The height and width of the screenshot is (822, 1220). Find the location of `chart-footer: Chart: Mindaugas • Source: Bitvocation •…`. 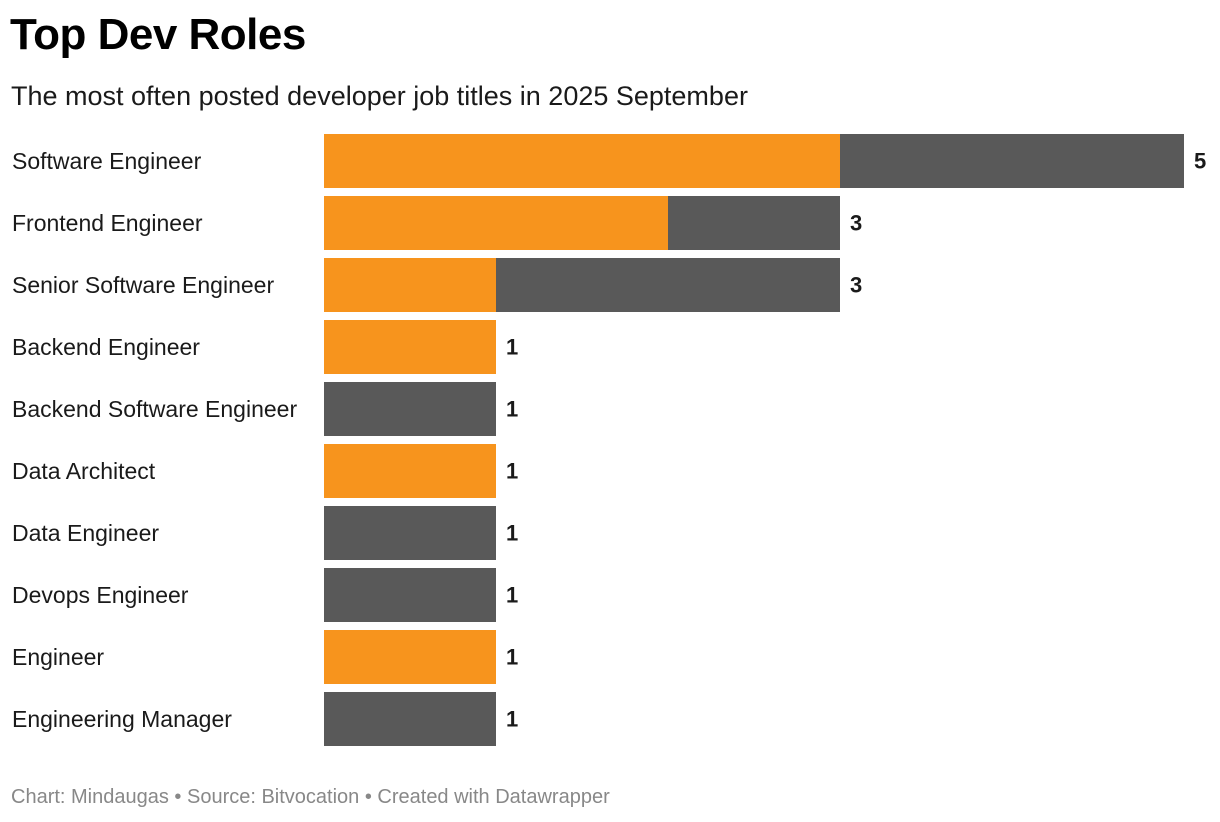

chart-footer: Chart: Mindaugas • Source: Bitvocation •… is located at coordinates (310, 797).